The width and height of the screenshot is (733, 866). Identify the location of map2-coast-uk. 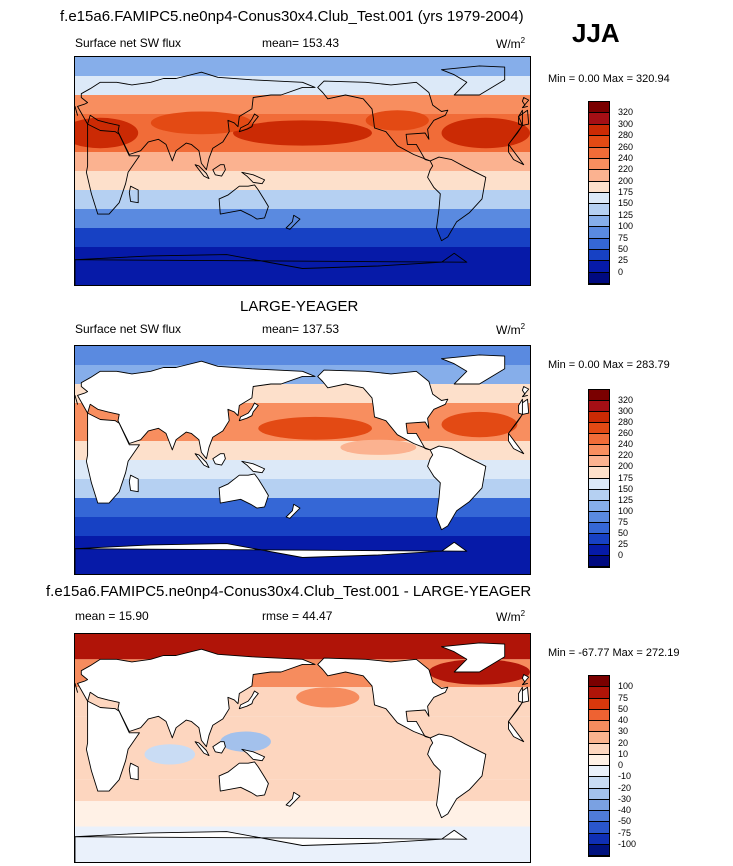
(525, 392).